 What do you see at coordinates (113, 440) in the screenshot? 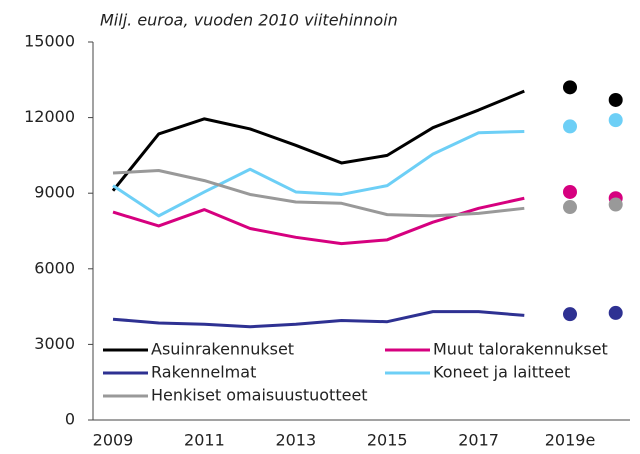
I see `x-tick-label: 2009` at bounding box center [113, 440].